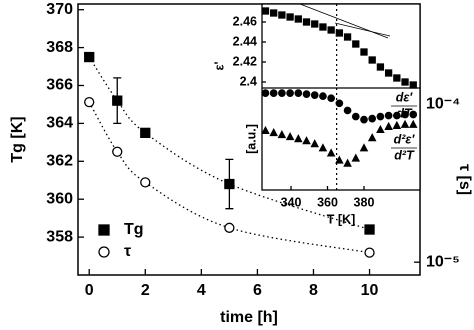  What do you see at coordinates (59, 47) in the screenshot?
I see `y-tick-label: 368` at bounding box center [59, 47].